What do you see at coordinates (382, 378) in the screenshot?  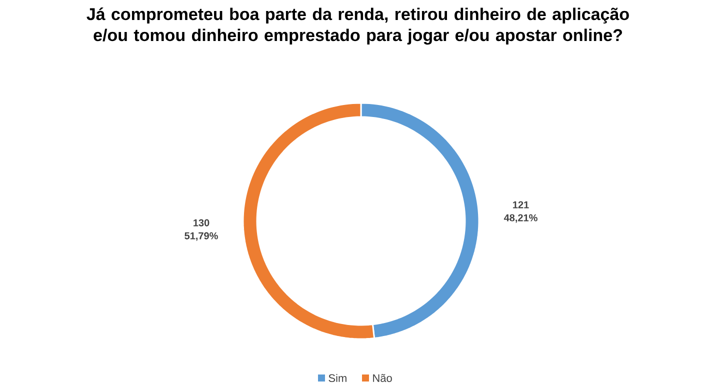 I see `legend-label: Não` at bounding box center [382, 378].